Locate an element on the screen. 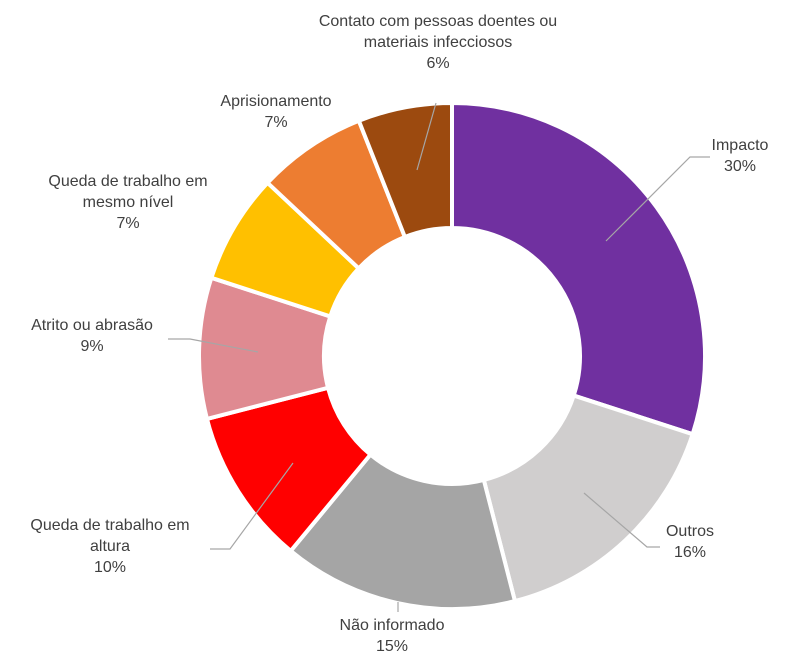 The width and height of the screenshot is (806, 664). slice-value-label: 6% is located at coordinates (437, 63).